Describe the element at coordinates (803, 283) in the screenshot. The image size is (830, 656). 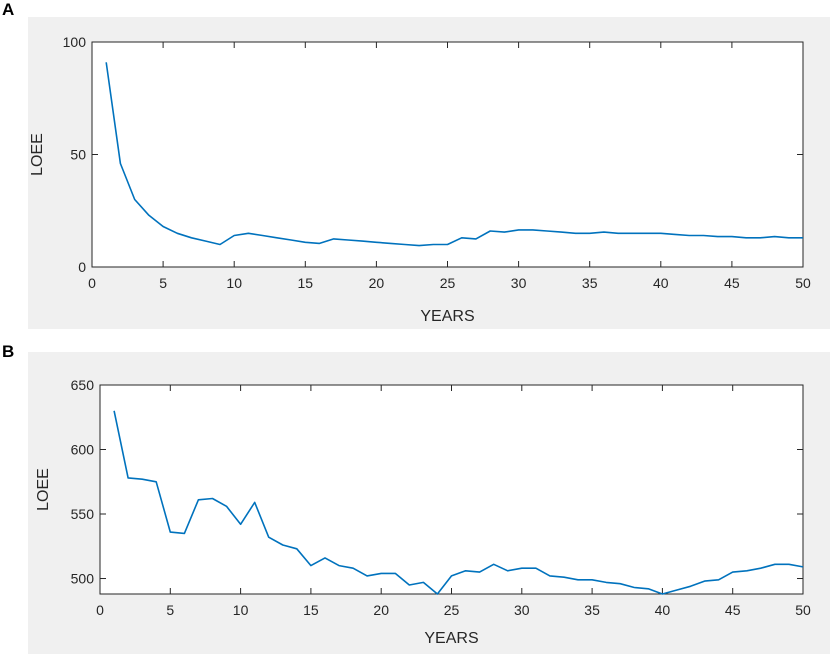
I see `panel-a-xtick-label: 50` at that location.